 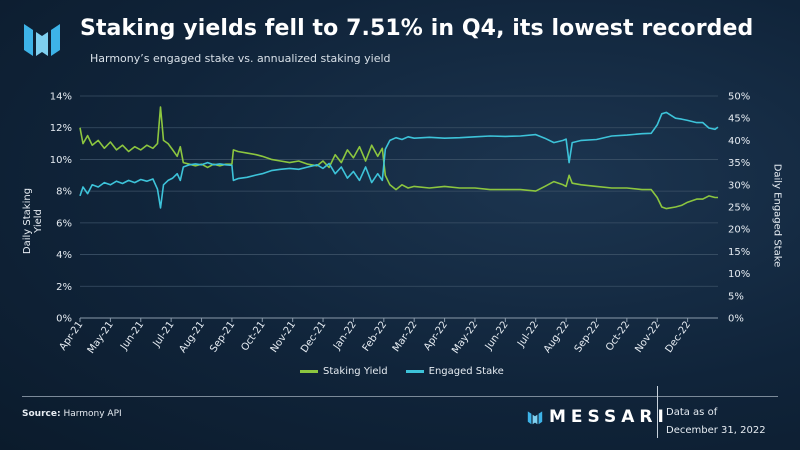 What do you see at coordinates (497, 335) in the screenshot?
I see `x-tick-label: Jun-22` at bounding box center [497, 335].